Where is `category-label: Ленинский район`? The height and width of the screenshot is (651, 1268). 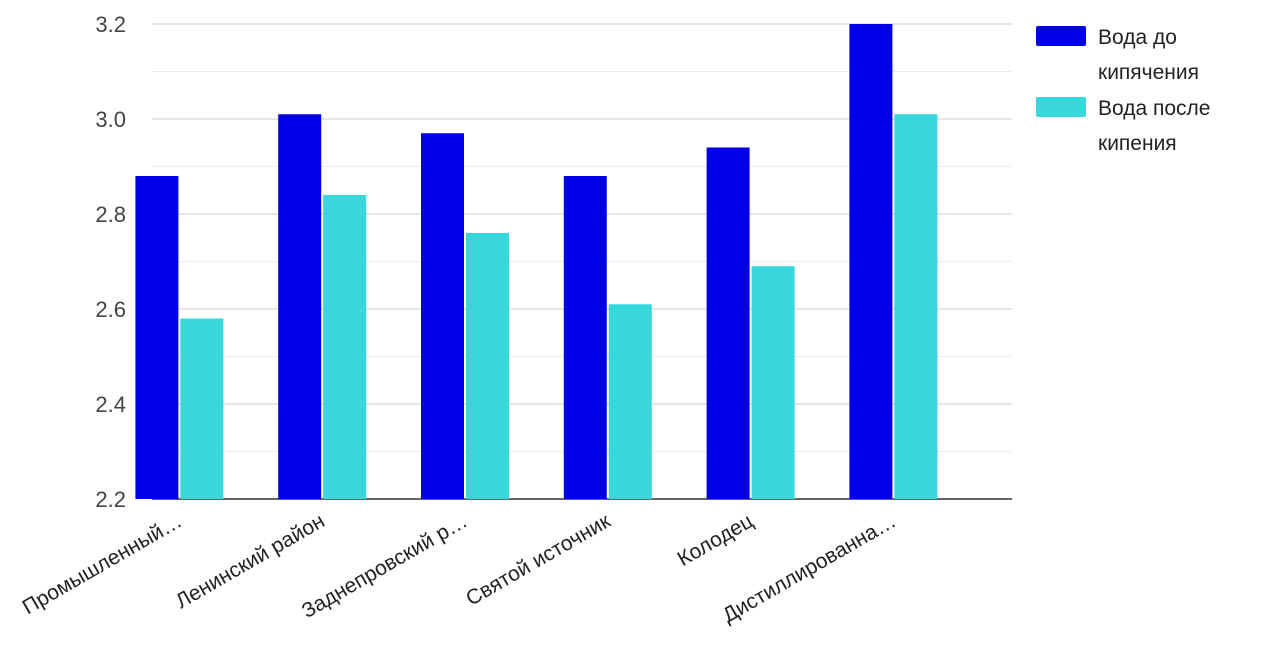
category-label: Ленинский район is located at coordinates (250, 561).